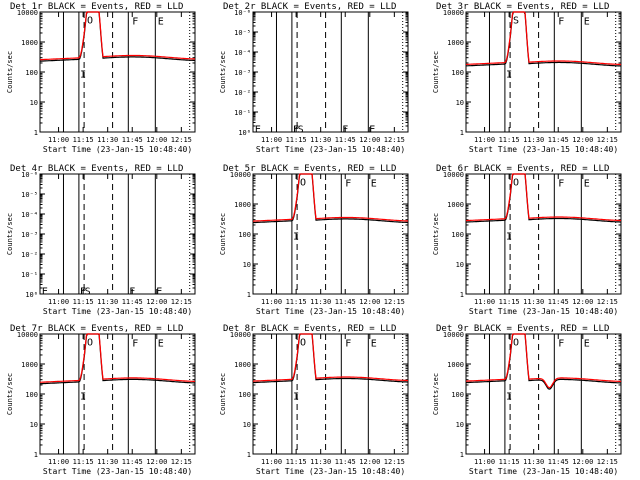 The image size is (640, 480). Describe the element at coordinates (242, 73) in the screenshot. I see `y-tick-label: 10⁻³` at that location.